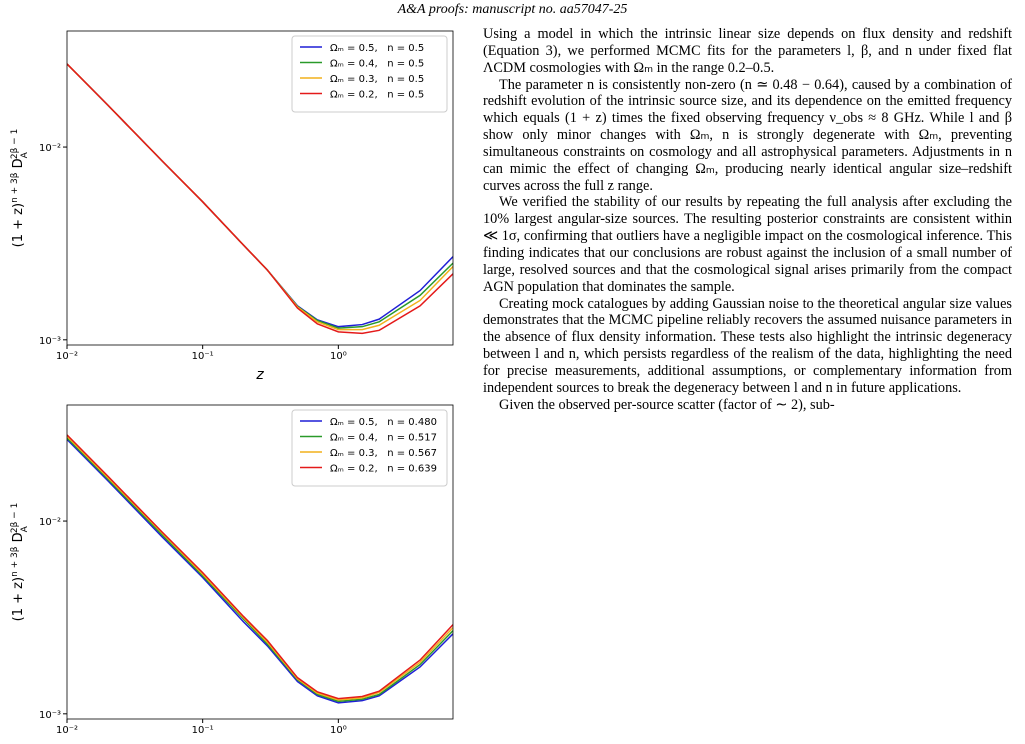 The width and height of the screenshot is (1025, 744). I want to click on legend-label: Ωₘ = 0.2, n = 0.639, so click(383, 469).